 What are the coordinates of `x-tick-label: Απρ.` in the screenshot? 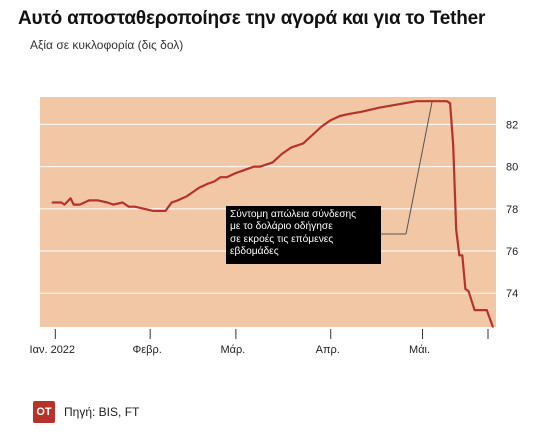 It's located at (328, 350).